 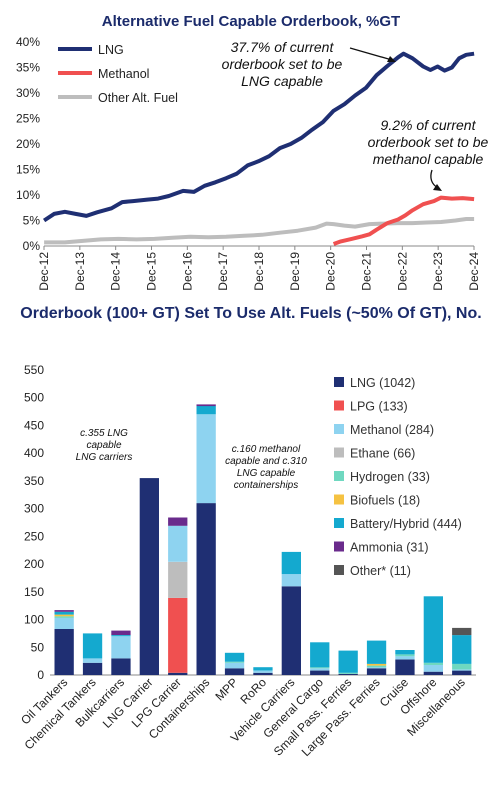 What do you see at coordinates (40, 675) in the screenshot?
I see `y-tick-label: 0` at bounding box center [40, 675].